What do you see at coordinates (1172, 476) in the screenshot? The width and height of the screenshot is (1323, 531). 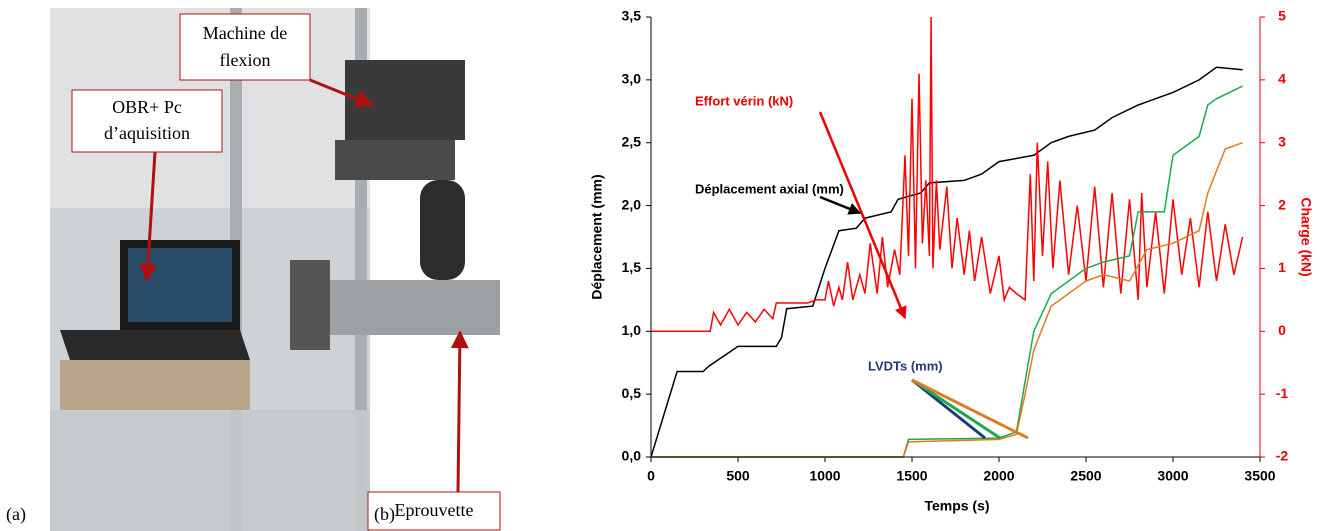 I see `x-tick-label: 3000` at bounding box center [1172, 476].